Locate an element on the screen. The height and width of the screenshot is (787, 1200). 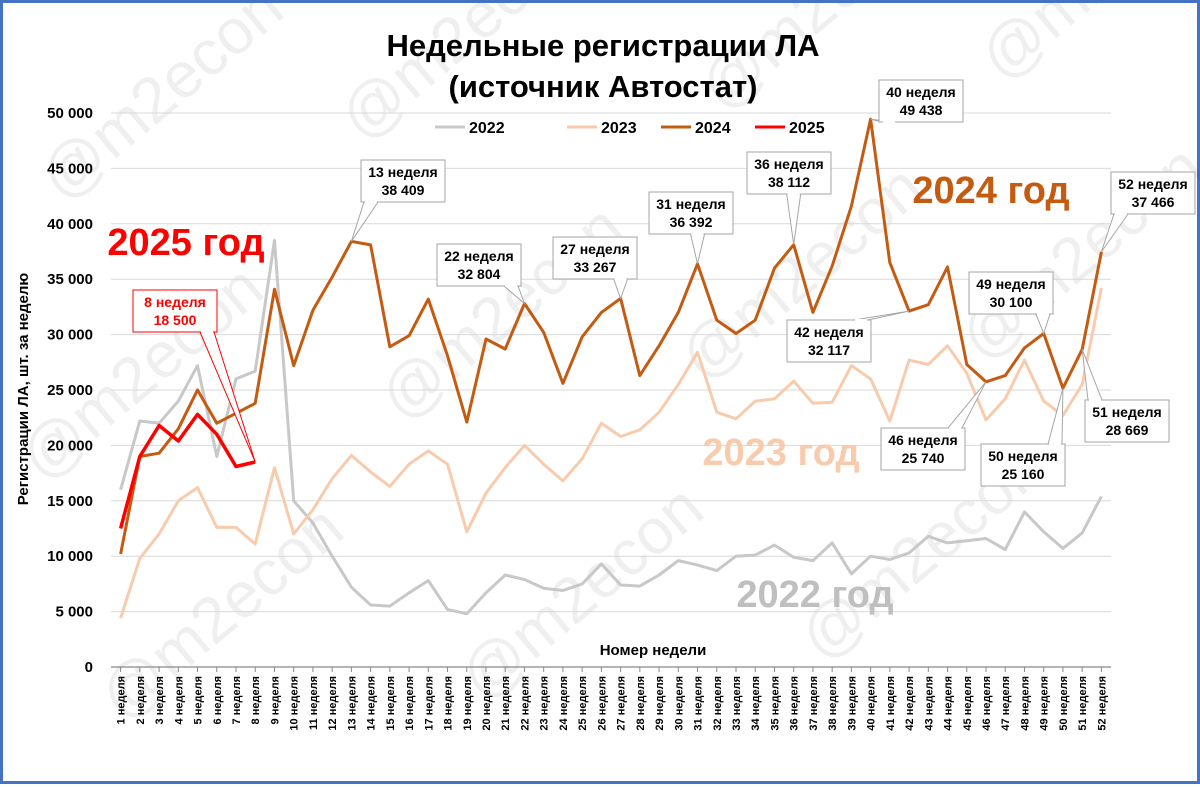
y-tick-label: 0 is located at coordinates (89, 667).